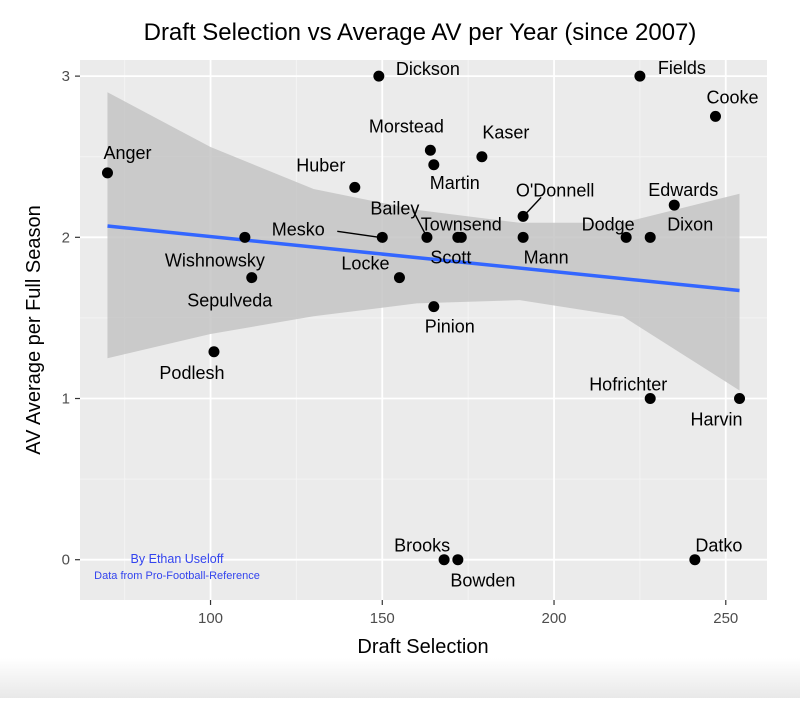 The width and height of the screenshot is (800, 703). I want to click on point-label: Wishnowsky, so click(215, 260).